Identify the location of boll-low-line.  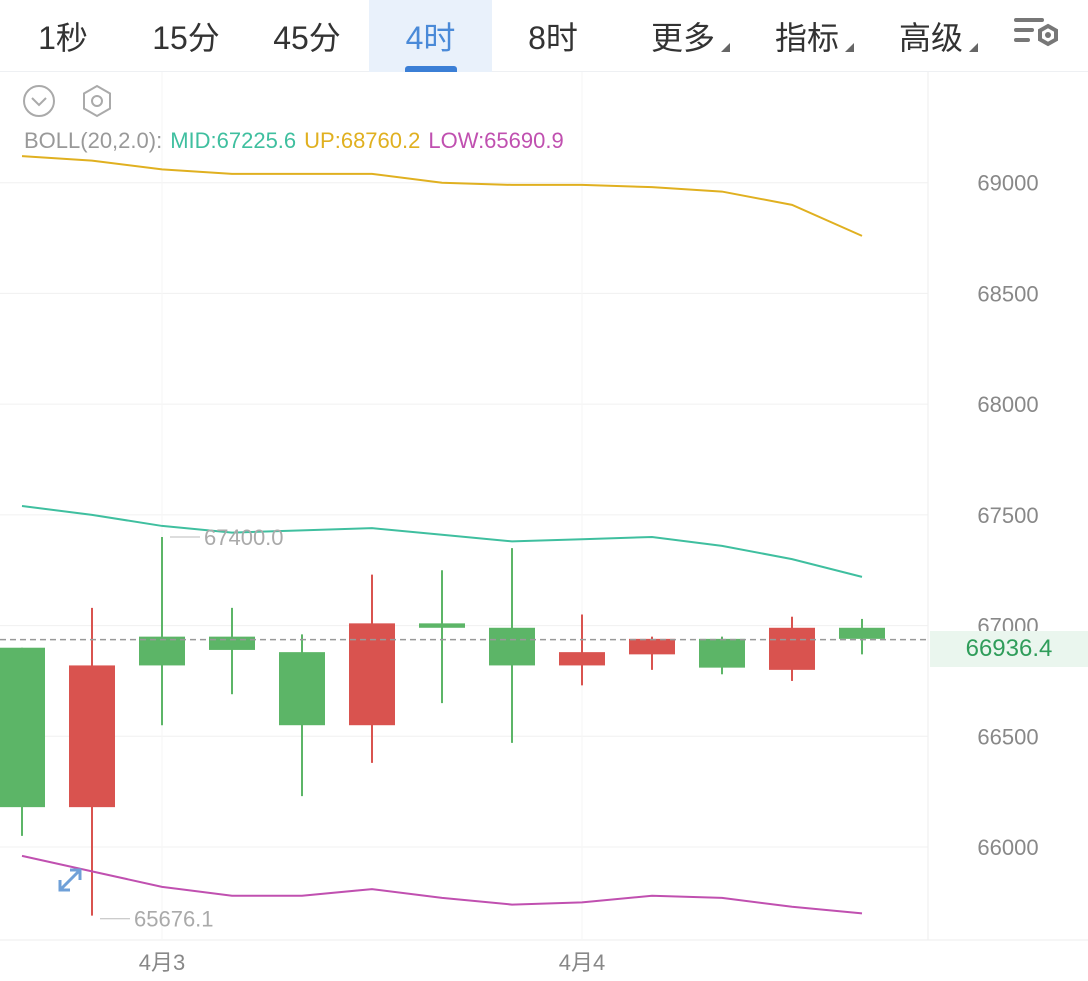
(442, 884).